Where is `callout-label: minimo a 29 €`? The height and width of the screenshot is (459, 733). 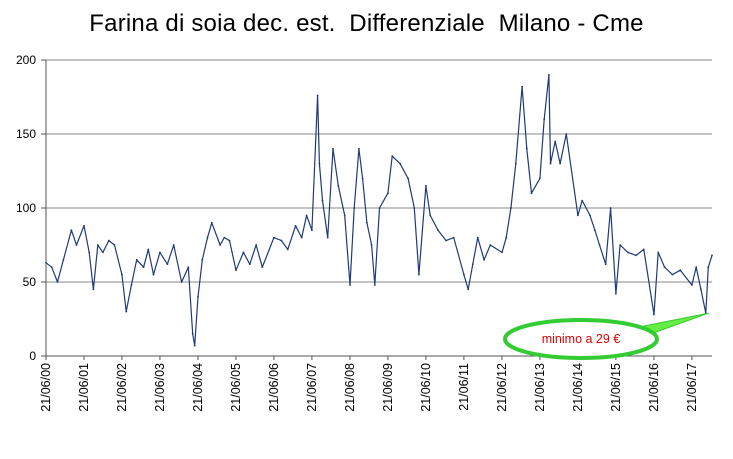 callout-label: minimo a 29 € is located at coordinates (581, 339).